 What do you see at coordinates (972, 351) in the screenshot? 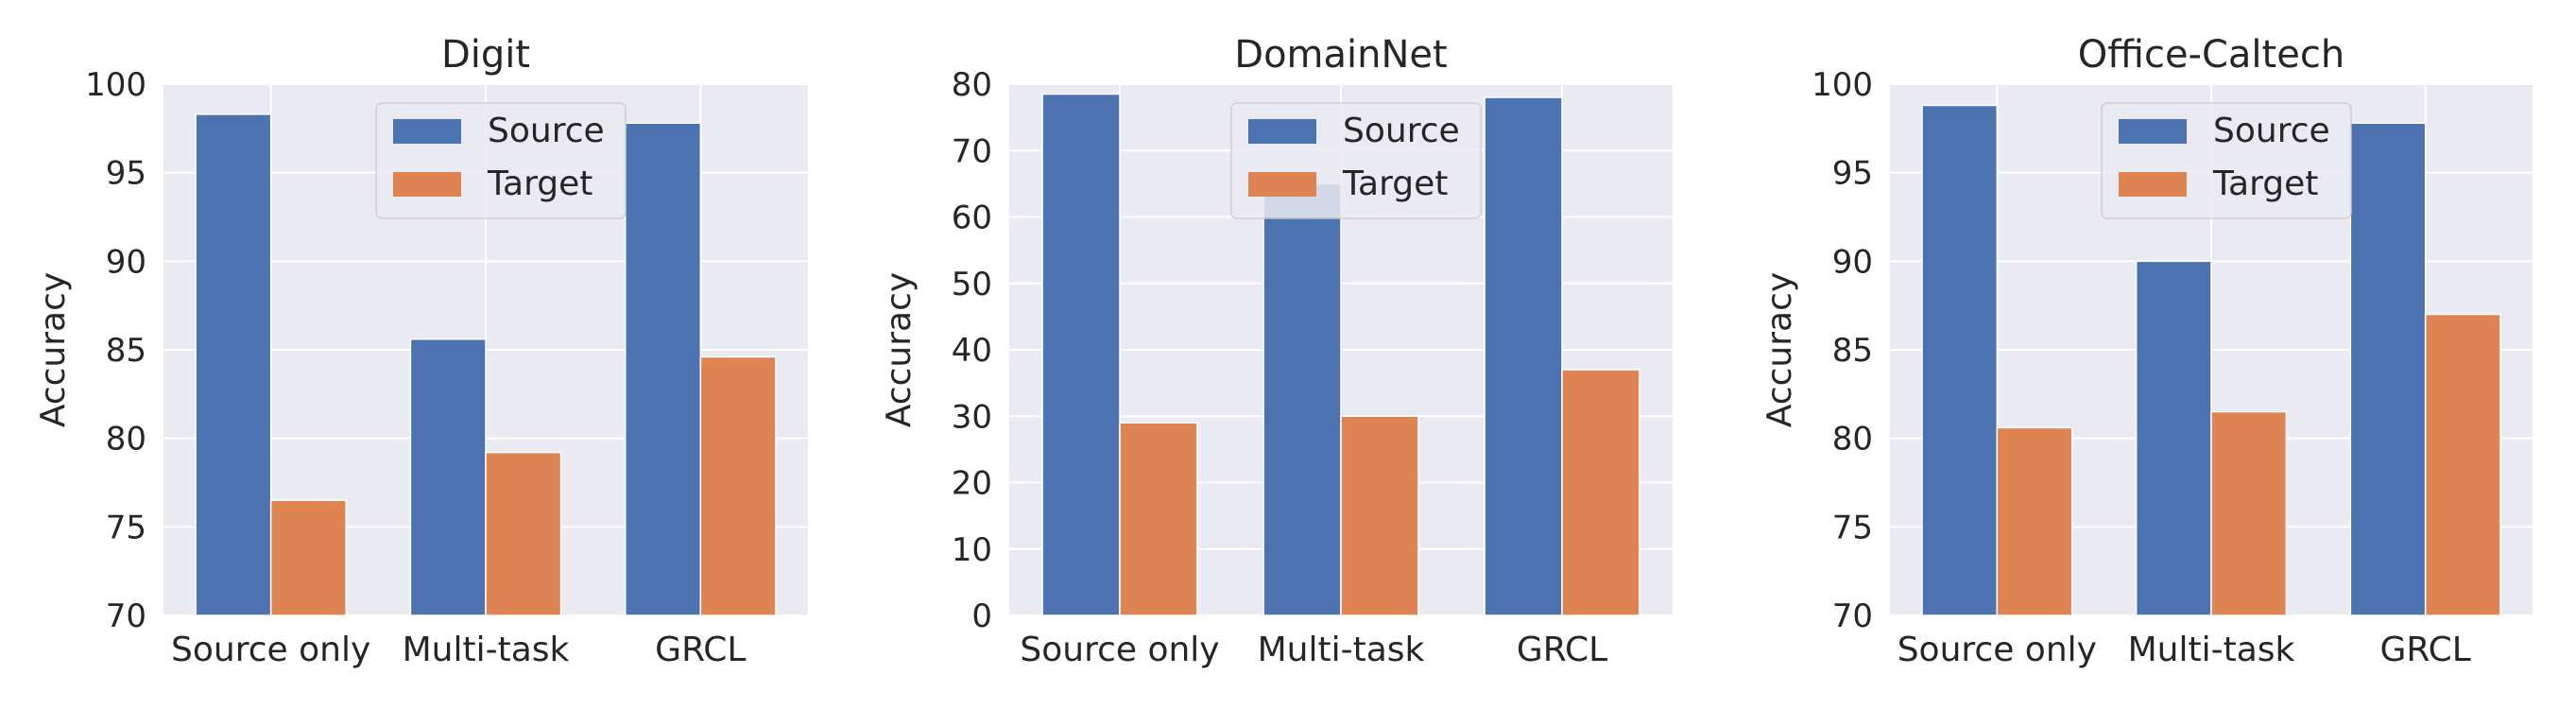
I see `y-tick-label: 40` at bounding box center [972, 351].